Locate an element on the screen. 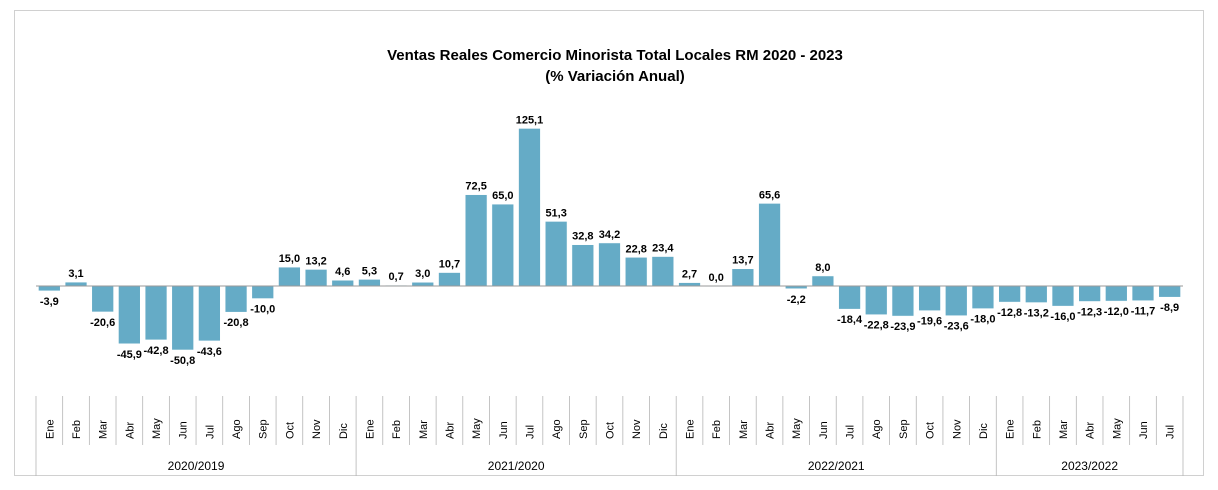 Image resolution: width=1218 pixels, height=490 pixels. data-label: -22,8 is located at coordinates (876, 326).